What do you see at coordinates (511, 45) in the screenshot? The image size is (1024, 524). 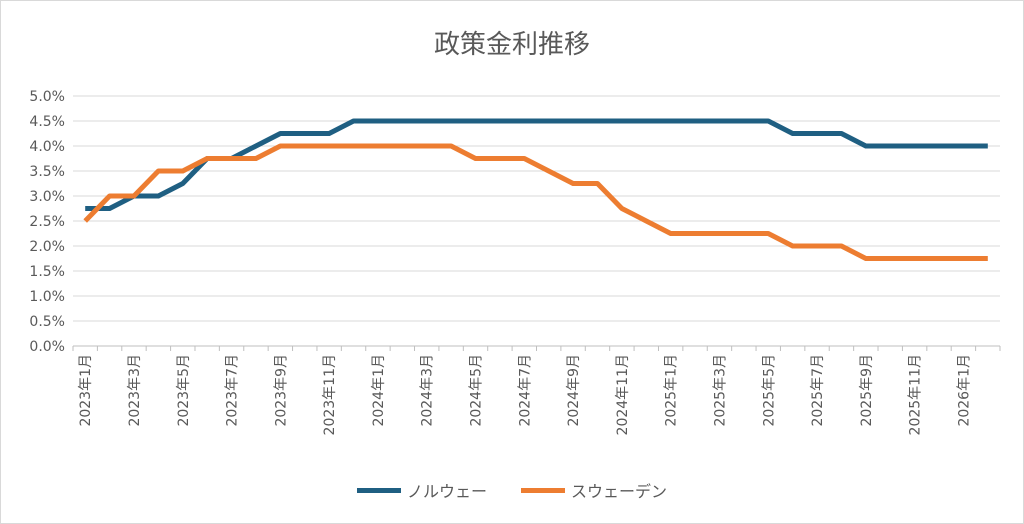 I see `chart-title: 政策金利推移` at bounding box center [511, 45].